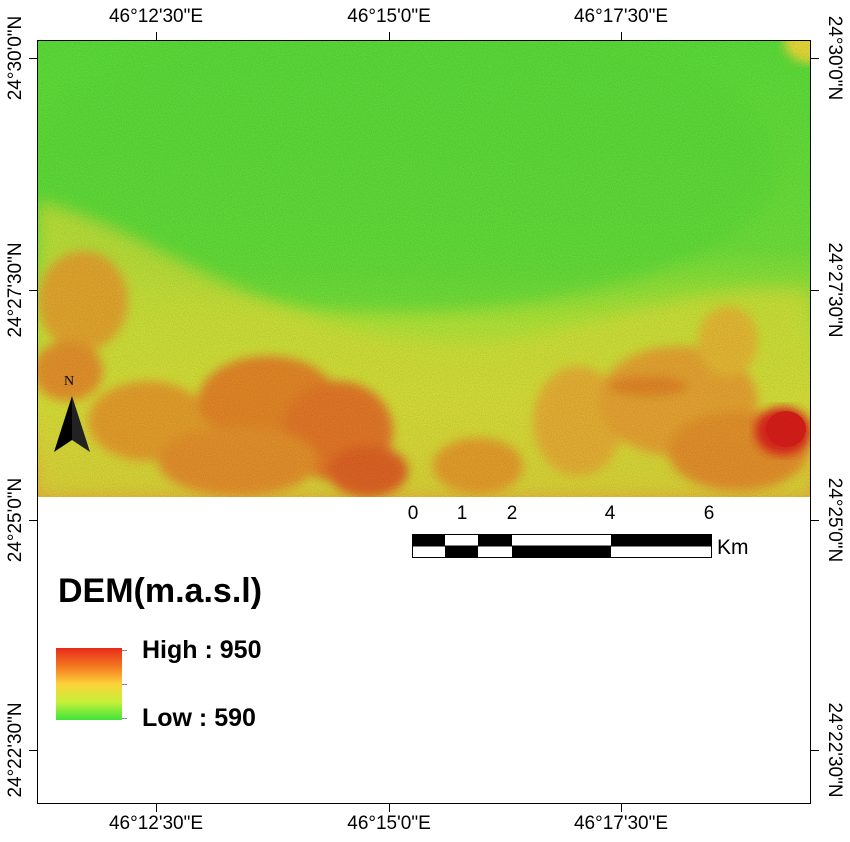 The height and width of the screenshot is (842, 850). What do you see at coordinates (621, 823) in the screenshot?
I see `longitude-label-bottom: 46°17'30"E` at bounding box center [621, 823].